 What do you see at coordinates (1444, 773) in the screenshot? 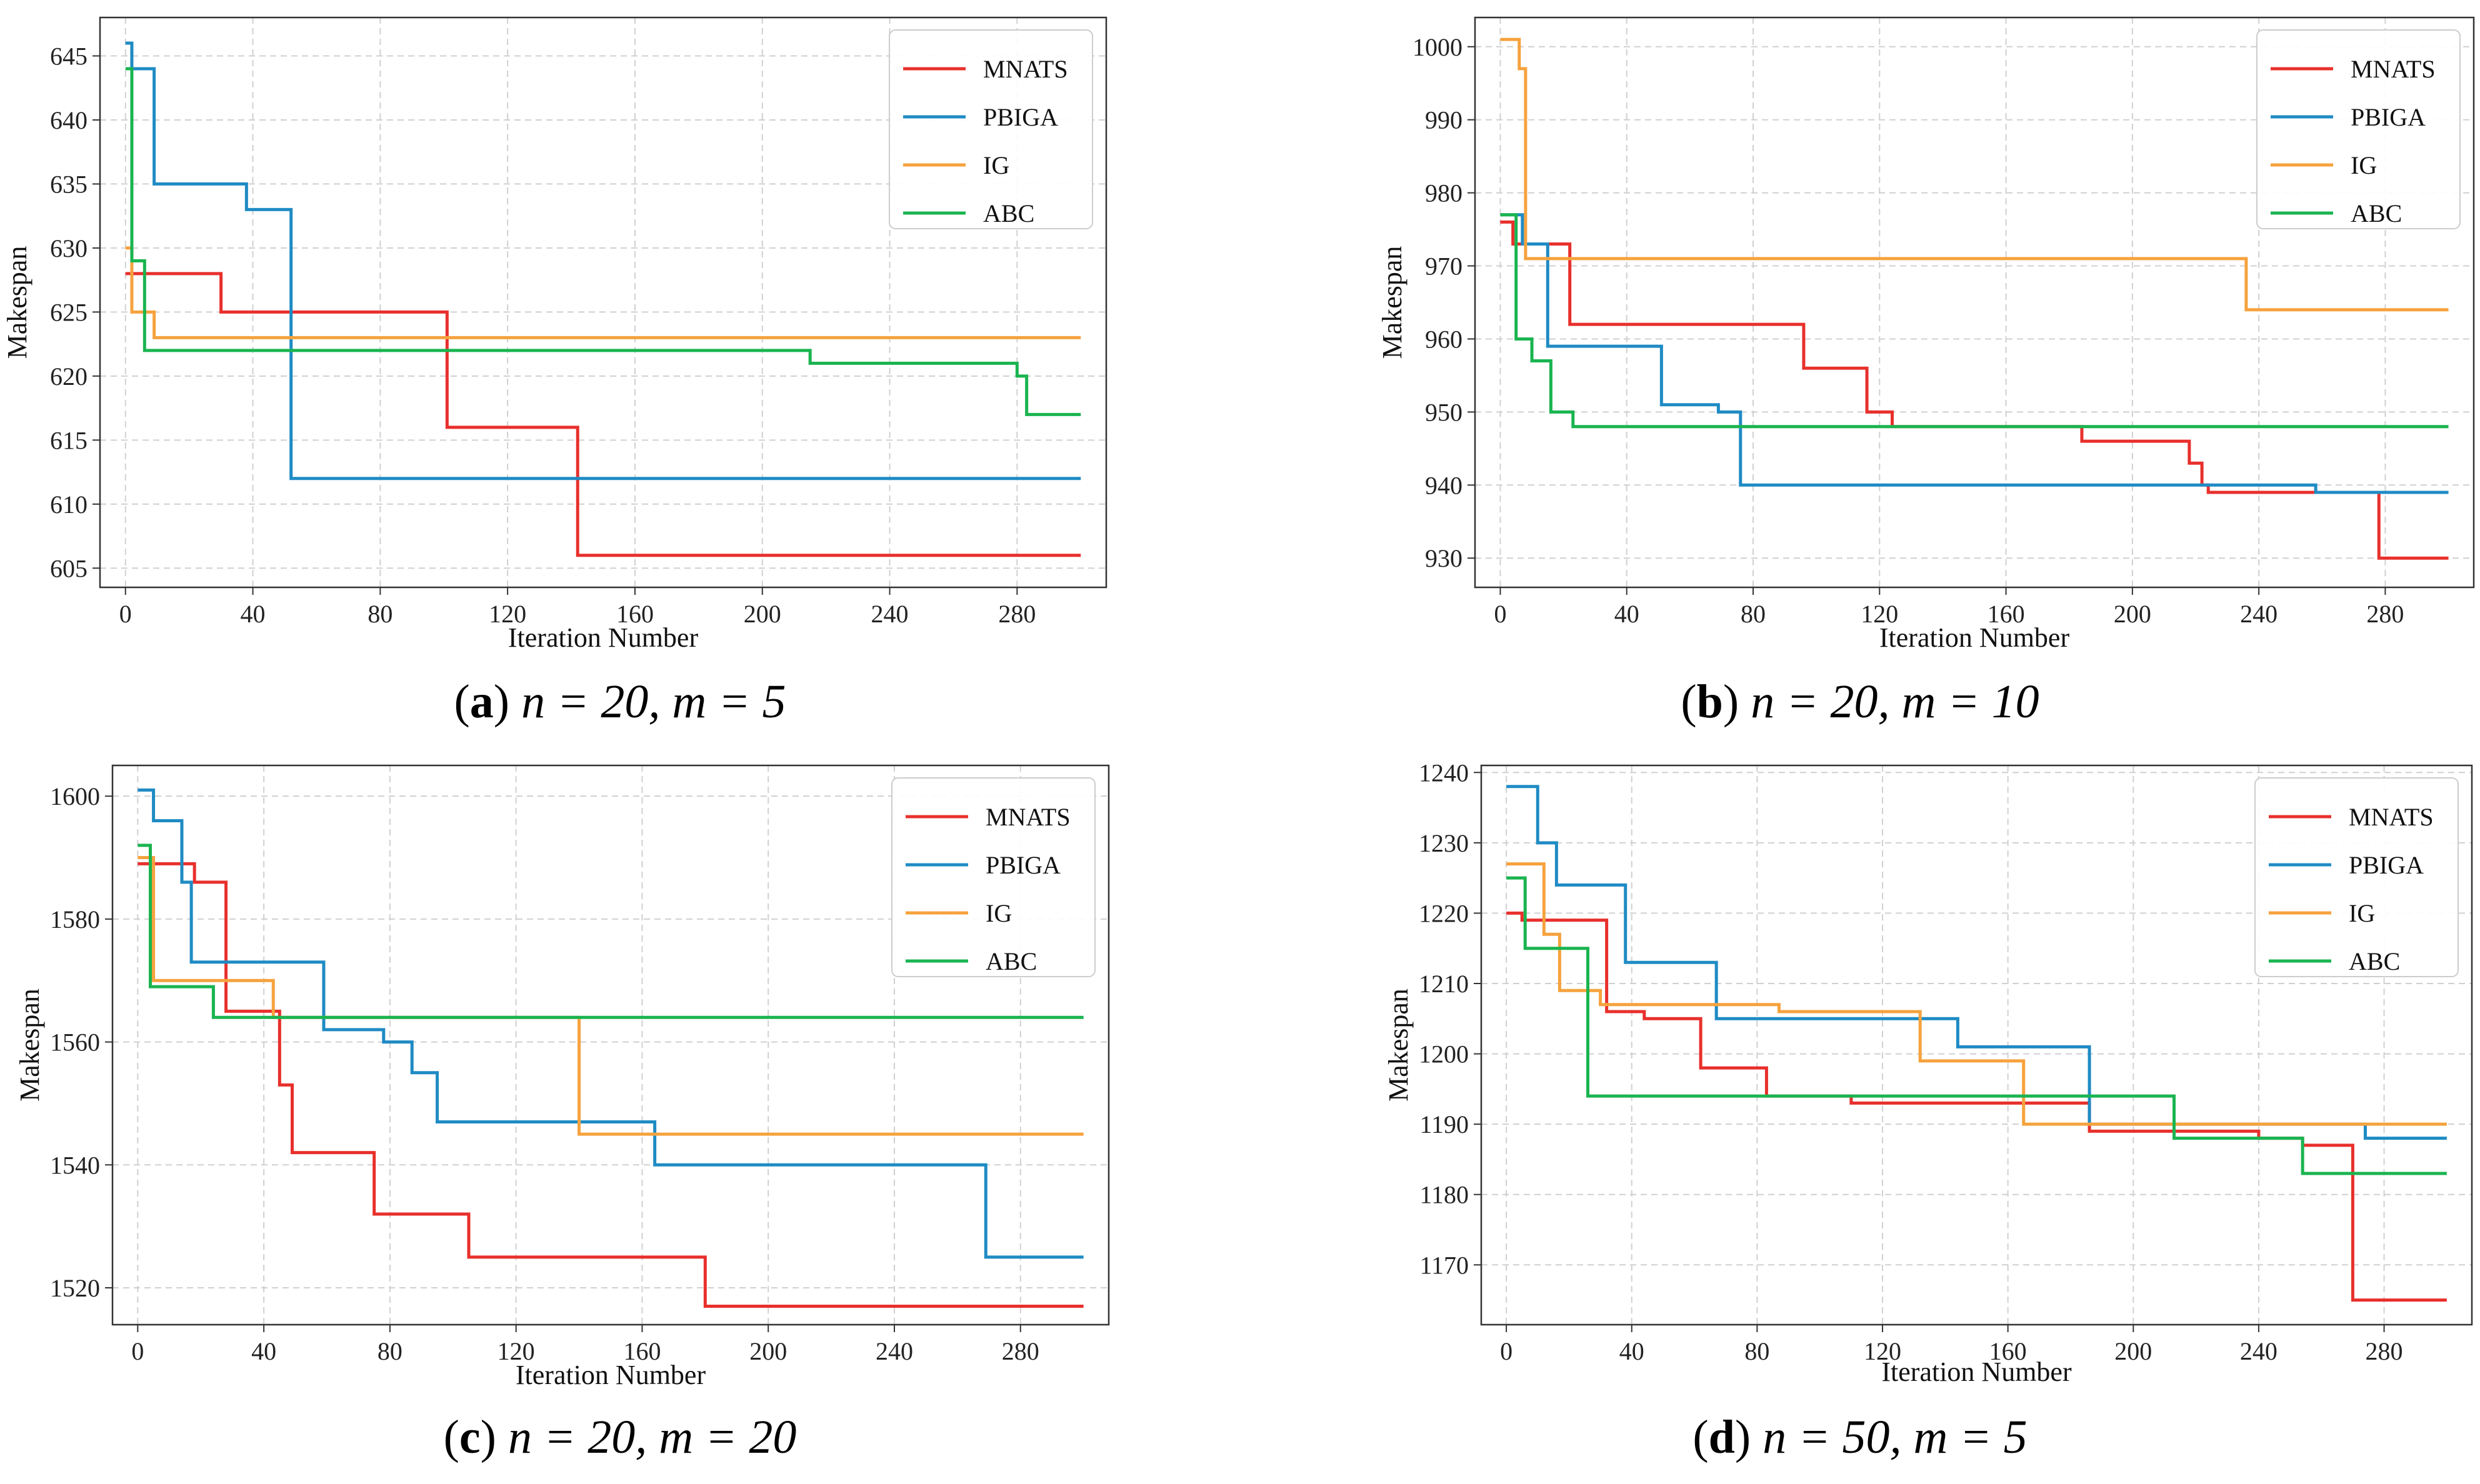
I see `y-tick-label: 1240` at bounding box center [1444, 773].